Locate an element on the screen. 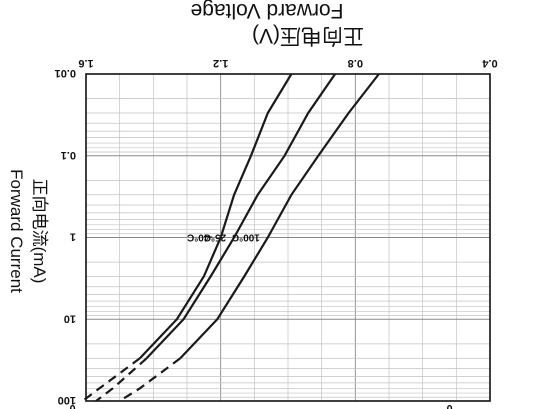 This screenshot has height=409, width=533. series-label: -40°C is located at coordinates (200, 237).